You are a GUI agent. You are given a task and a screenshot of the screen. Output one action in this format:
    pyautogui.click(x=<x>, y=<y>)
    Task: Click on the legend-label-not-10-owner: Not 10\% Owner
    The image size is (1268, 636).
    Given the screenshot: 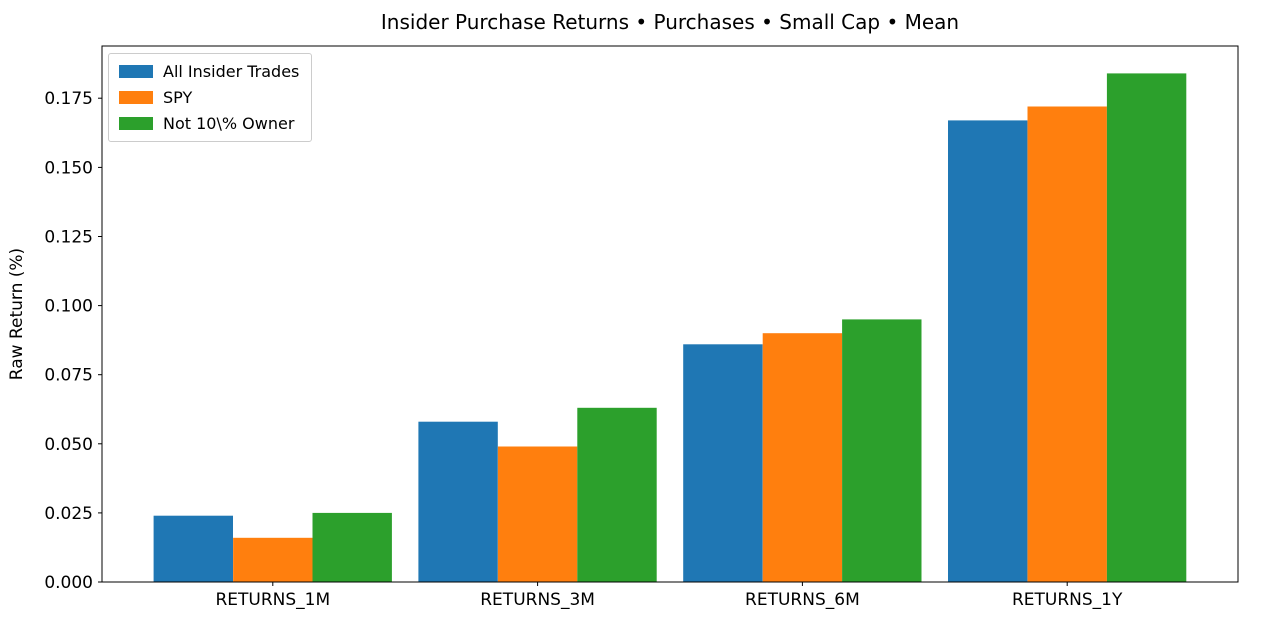 What is the action you would take?
    pyautogui.click(x=229, y=123)
    